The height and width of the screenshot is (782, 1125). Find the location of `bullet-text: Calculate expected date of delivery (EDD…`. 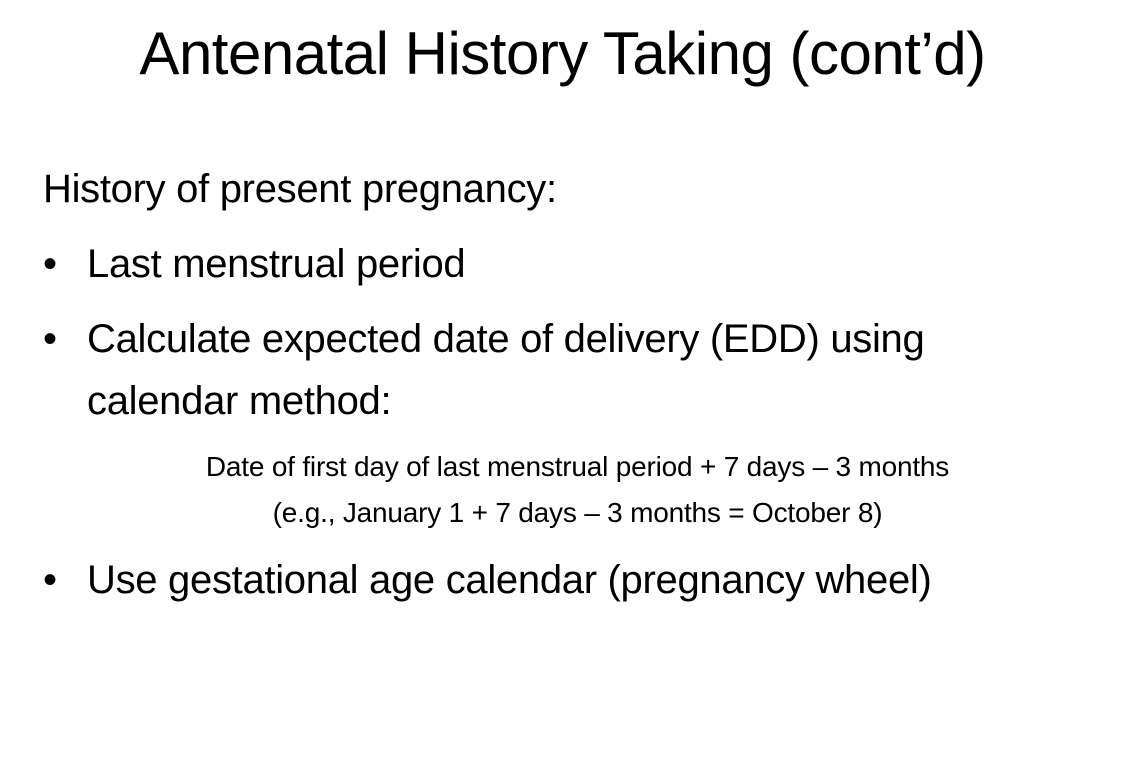

bullet-text: Calculate expected date of delivery (EDD… is located at coordinates (506, 370).